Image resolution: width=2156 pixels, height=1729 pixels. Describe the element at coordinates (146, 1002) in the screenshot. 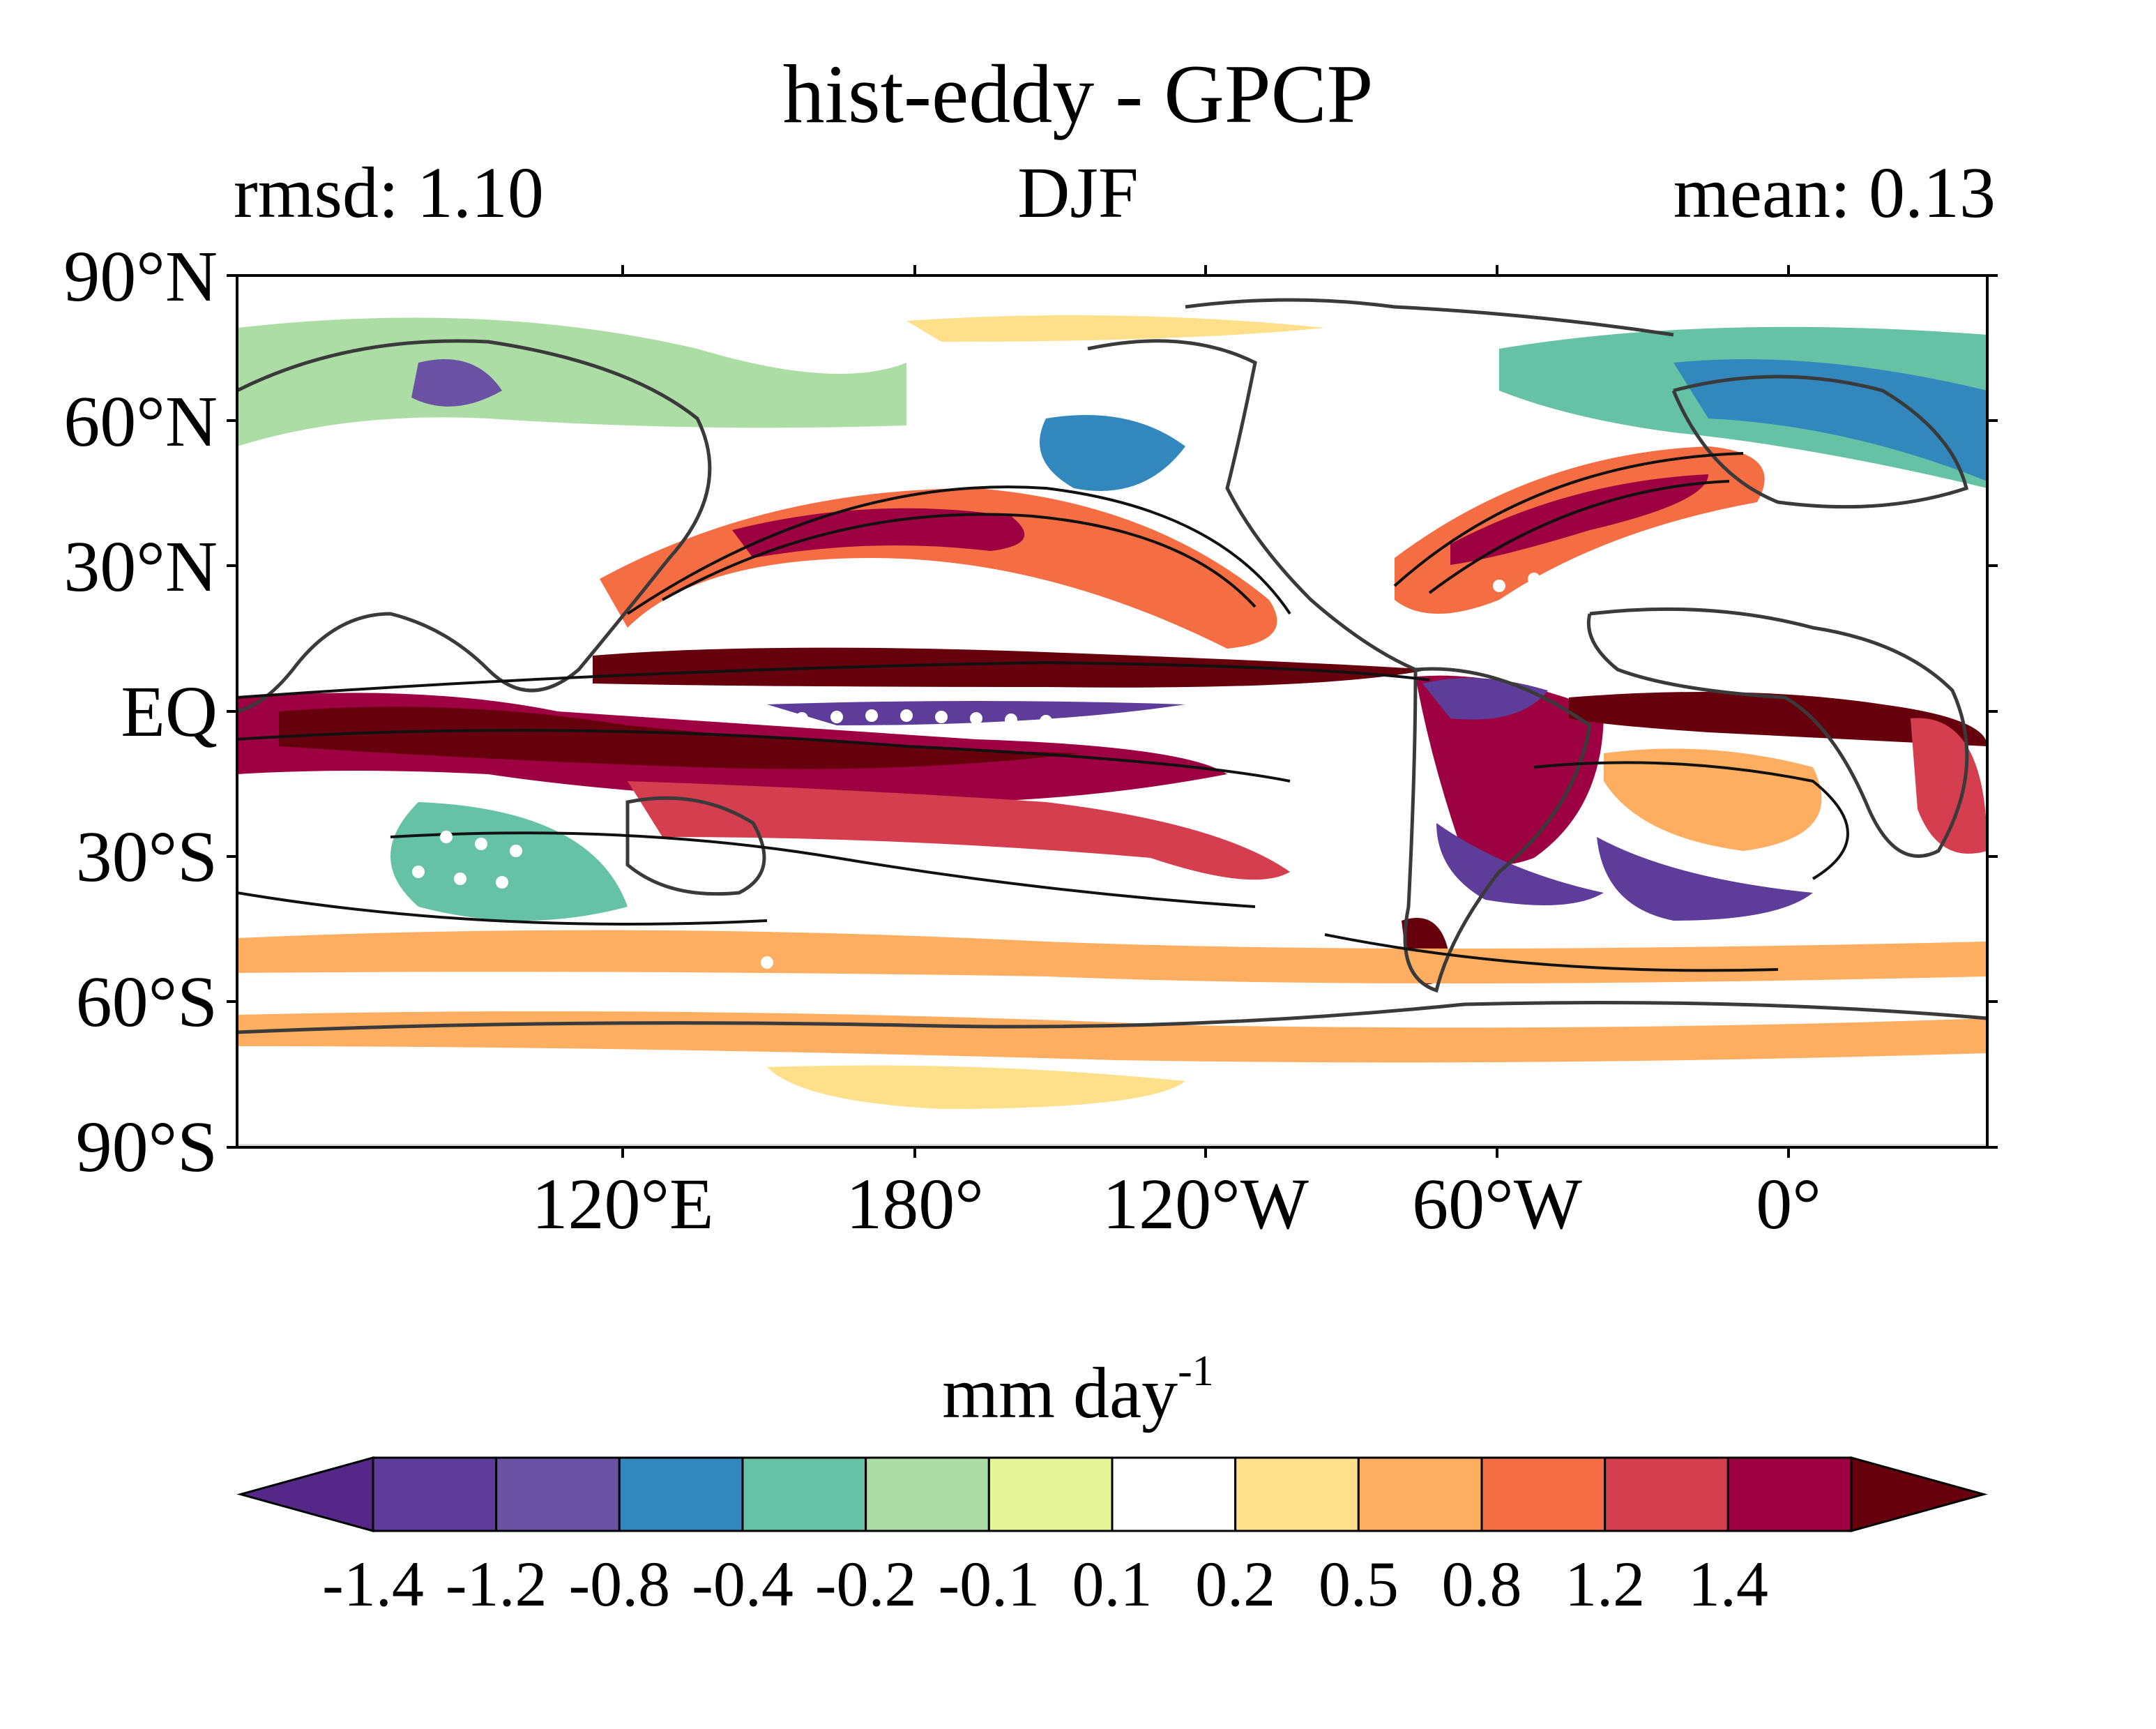

I see `lat-label-60s: 60°S` at that location.